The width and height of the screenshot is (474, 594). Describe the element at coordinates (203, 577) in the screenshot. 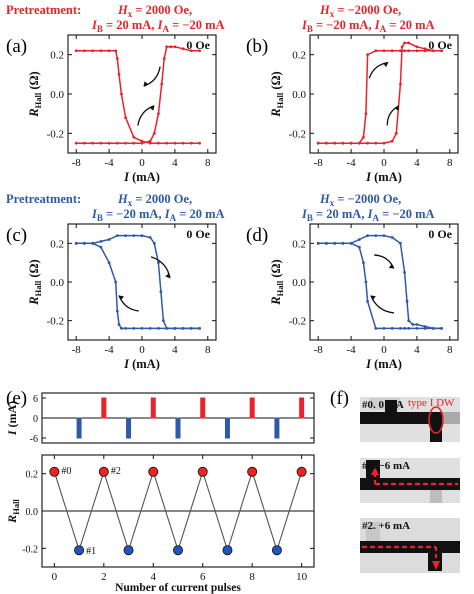

I see `switch-plot-xtick-label: 6` at that location.